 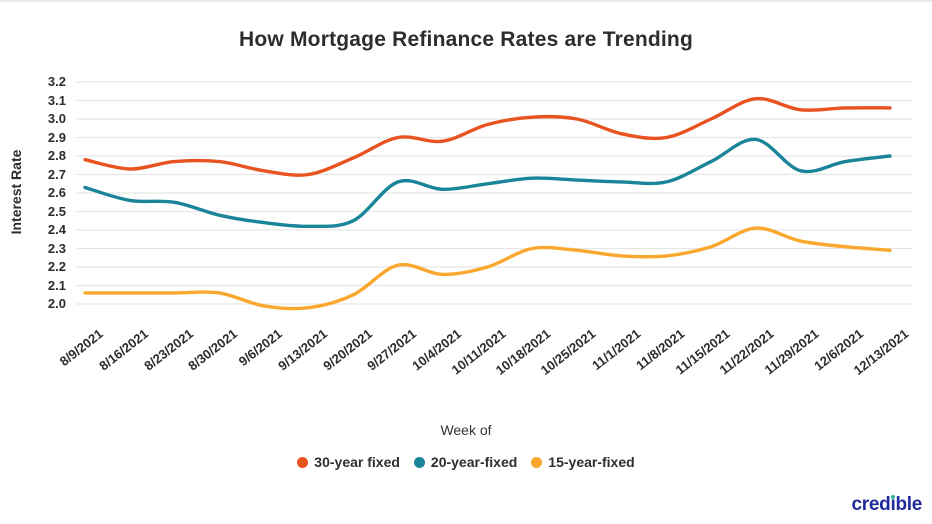 What do you see at coordinates (591, 462) in the screenshot?
I see `legend-label: 15-year-fixed` at bounding box center [591, 462].